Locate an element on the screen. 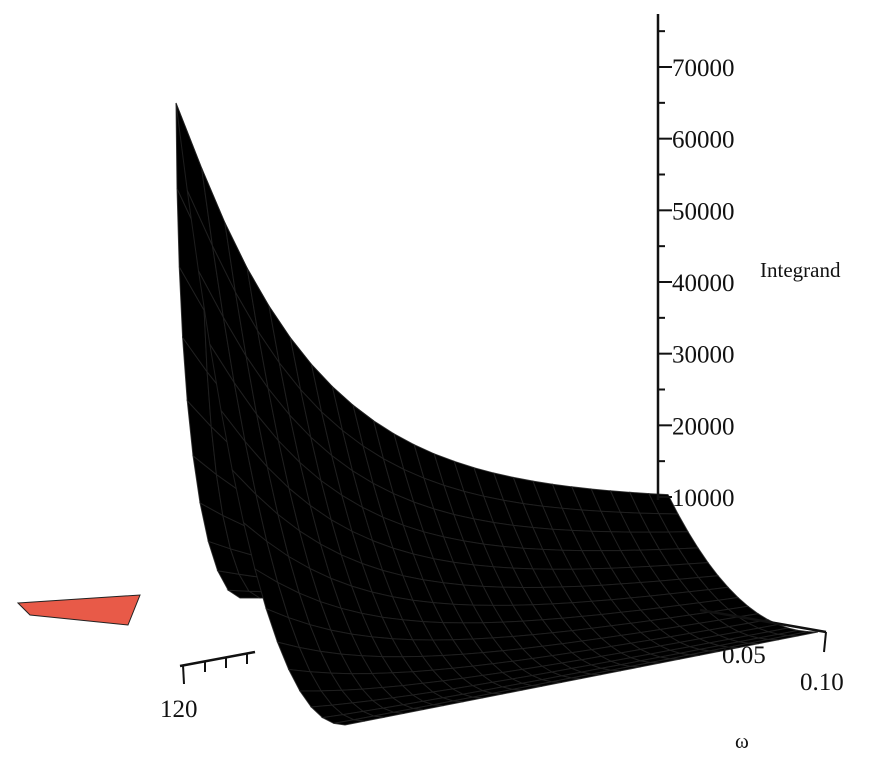 This screenshot has width=887, height=767. z-tick-label: 60000 is located at coordinates (703, 140).